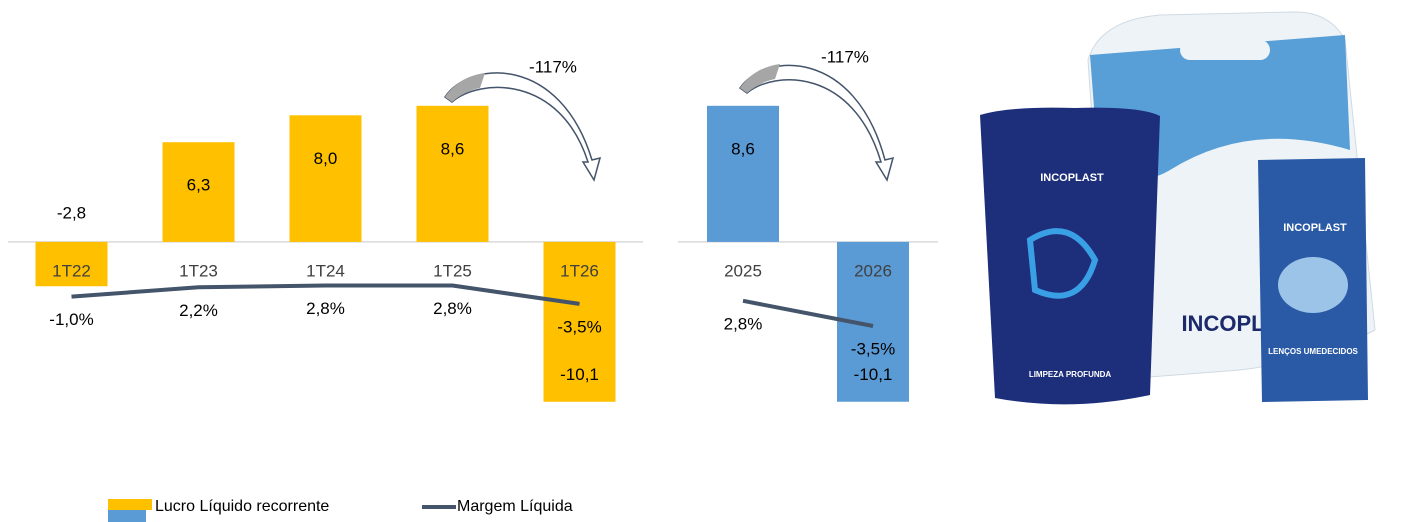 The width and height of the screenshot is (1405, 522). I want to click on x-tick-label: 2025, so click(743, 270).